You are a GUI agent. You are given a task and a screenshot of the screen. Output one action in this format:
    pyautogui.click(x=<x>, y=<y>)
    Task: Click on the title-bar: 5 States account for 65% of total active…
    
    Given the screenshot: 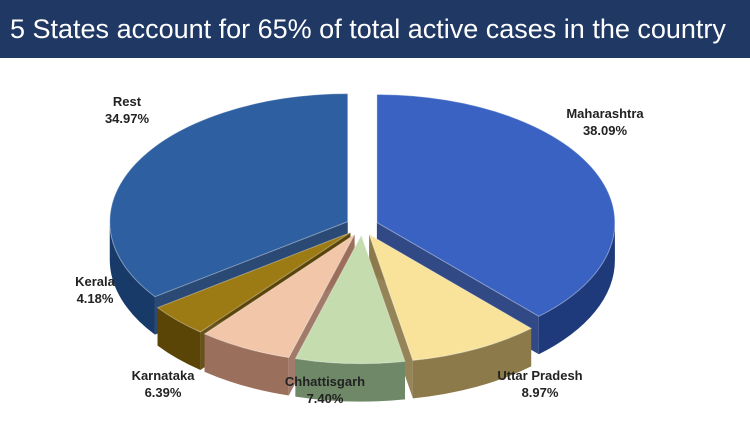 What is the action you would take?
    pyautogui.click(x=375, y=29)
    